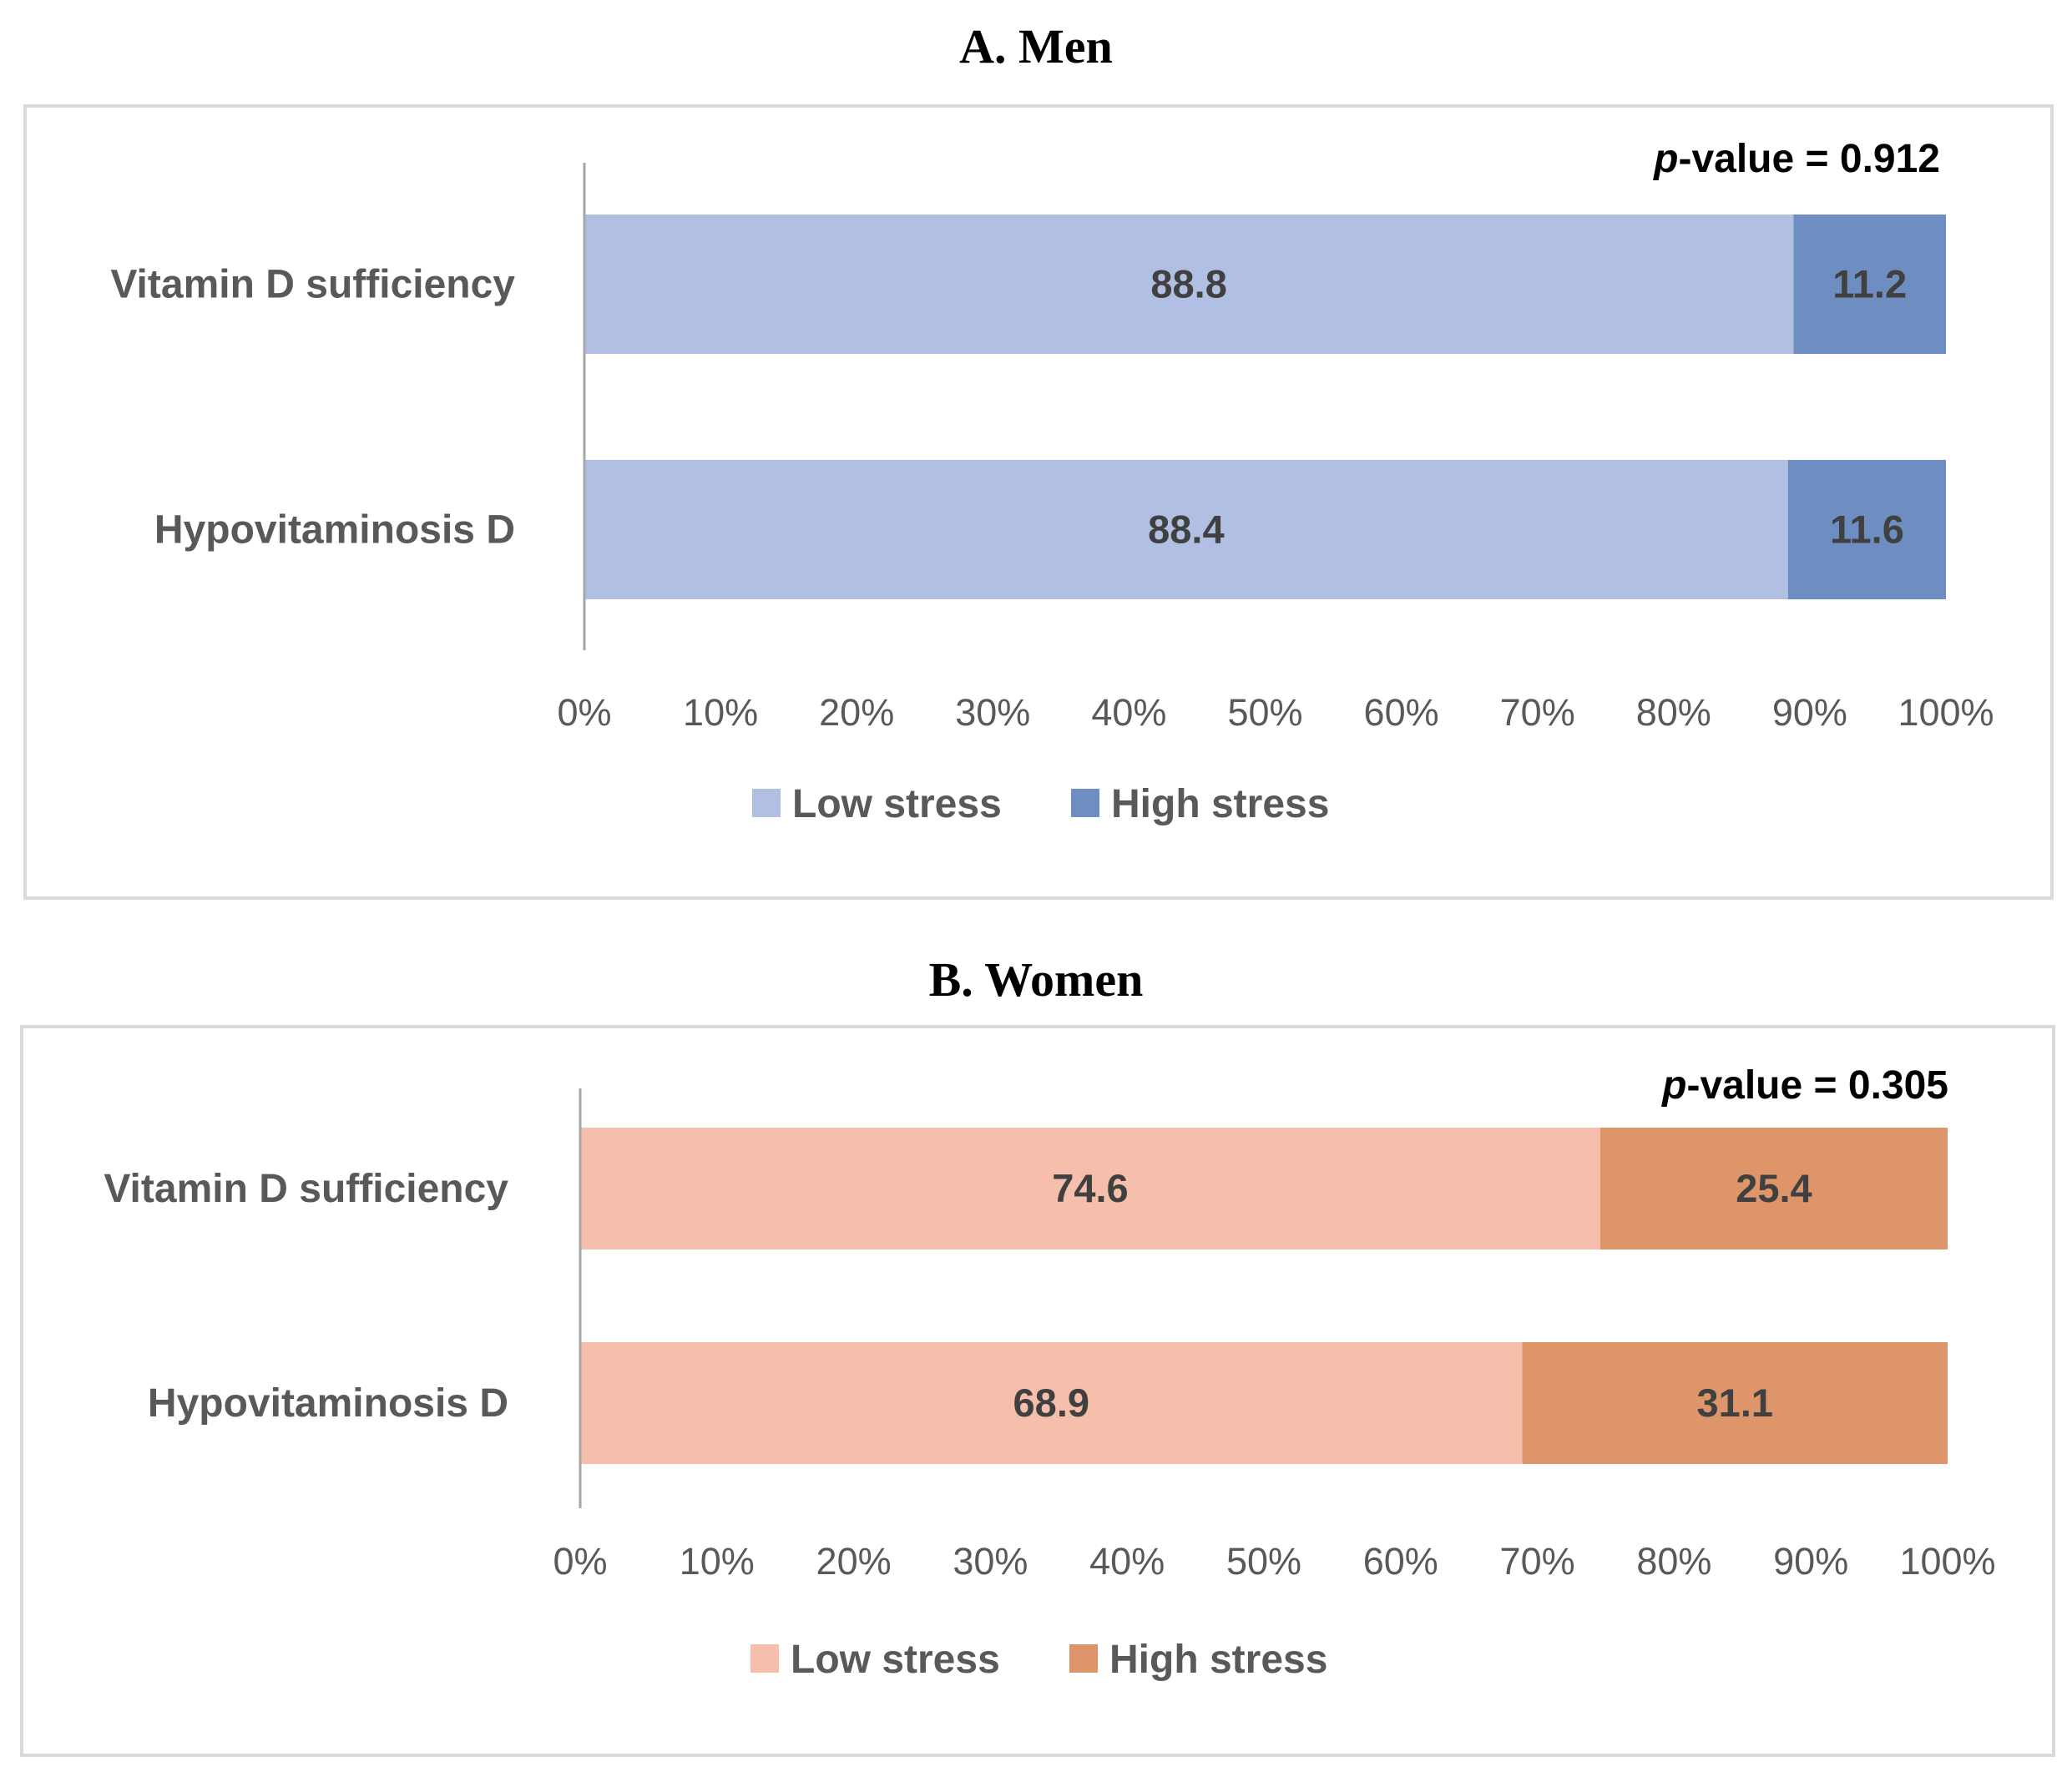 The width and height of the screenshot is (2072, 1772). I want to click on p-value-text: -value = 0.305, so click(1817, 1086).